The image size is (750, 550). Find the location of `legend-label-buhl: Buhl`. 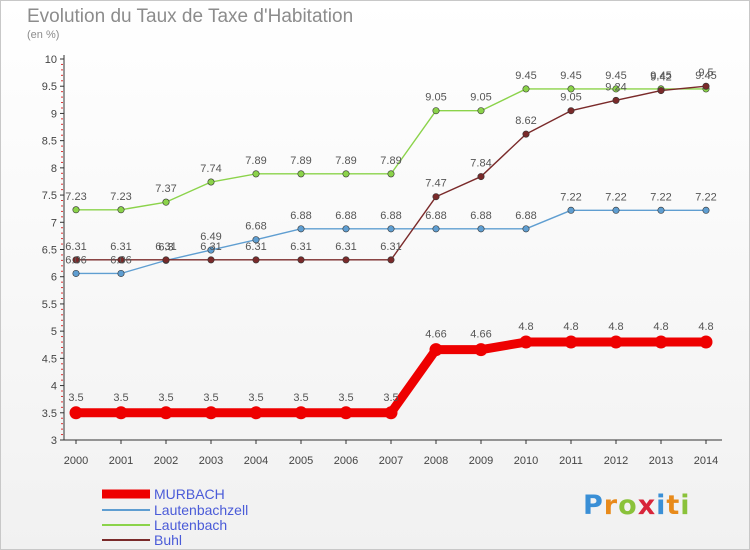

legend-label-buhl: Buhl is located at coordinates (168, 540).